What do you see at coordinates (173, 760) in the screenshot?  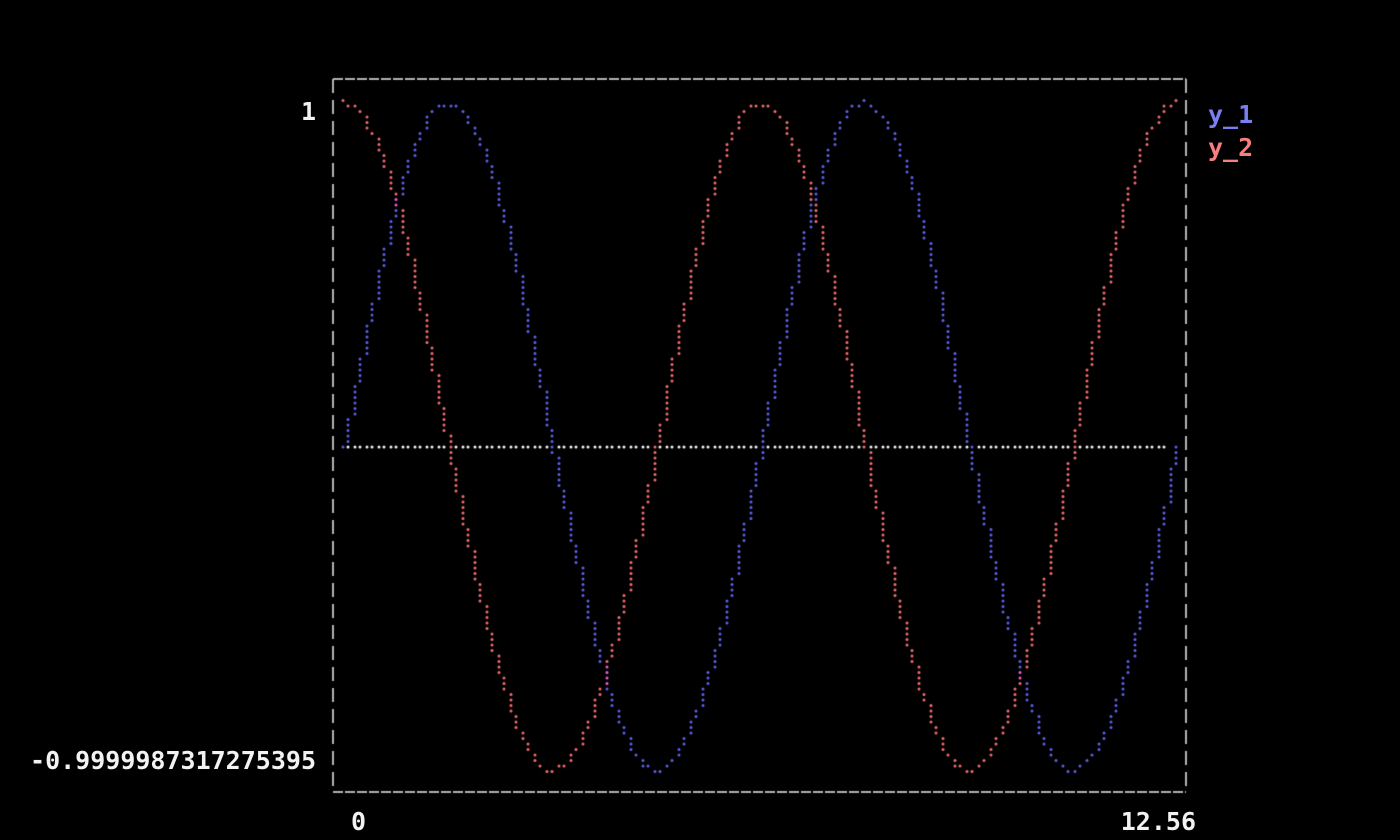 I see `y-axis-min-tick-label: -0.9999987317275395` at bounding box center [173, 760].